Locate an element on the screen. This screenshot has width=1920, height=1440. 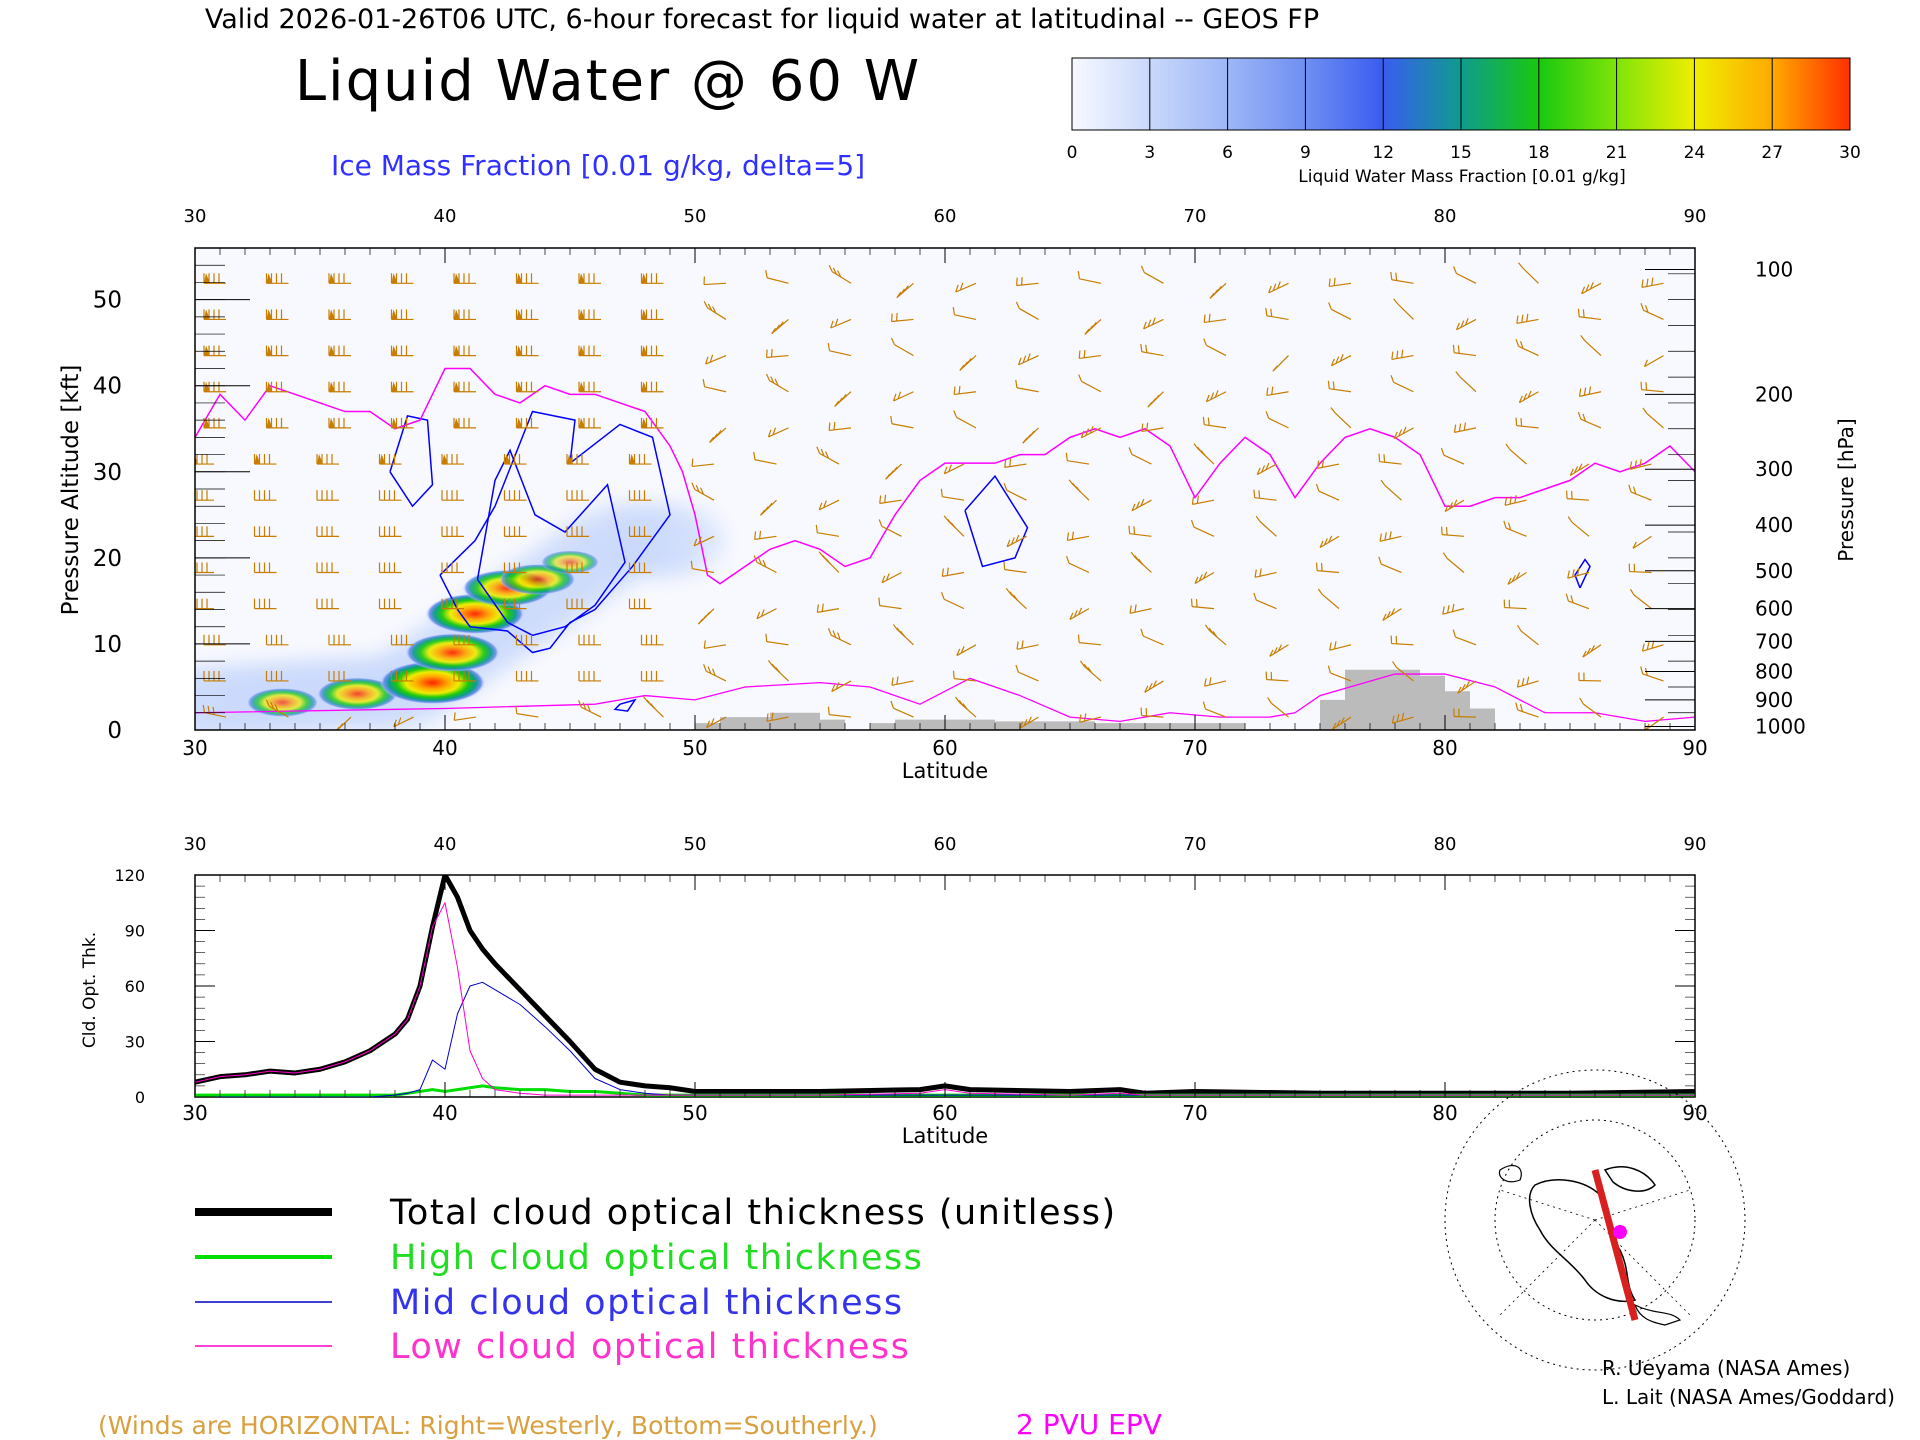
credit-line-1: R. Ueyama (NASA Ames) is located at coordinates (1726, 1368).